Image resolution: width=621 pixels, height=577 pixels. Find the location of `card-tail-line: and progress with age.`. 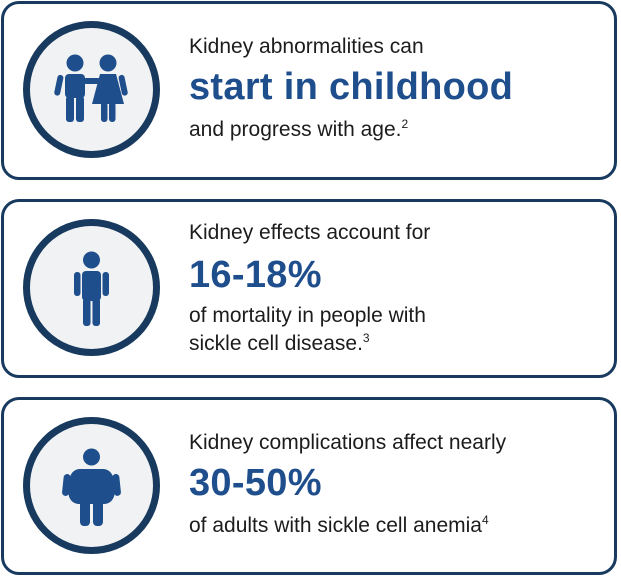

card-tail-line: and progress with age. is located at coordinates (295, 129).